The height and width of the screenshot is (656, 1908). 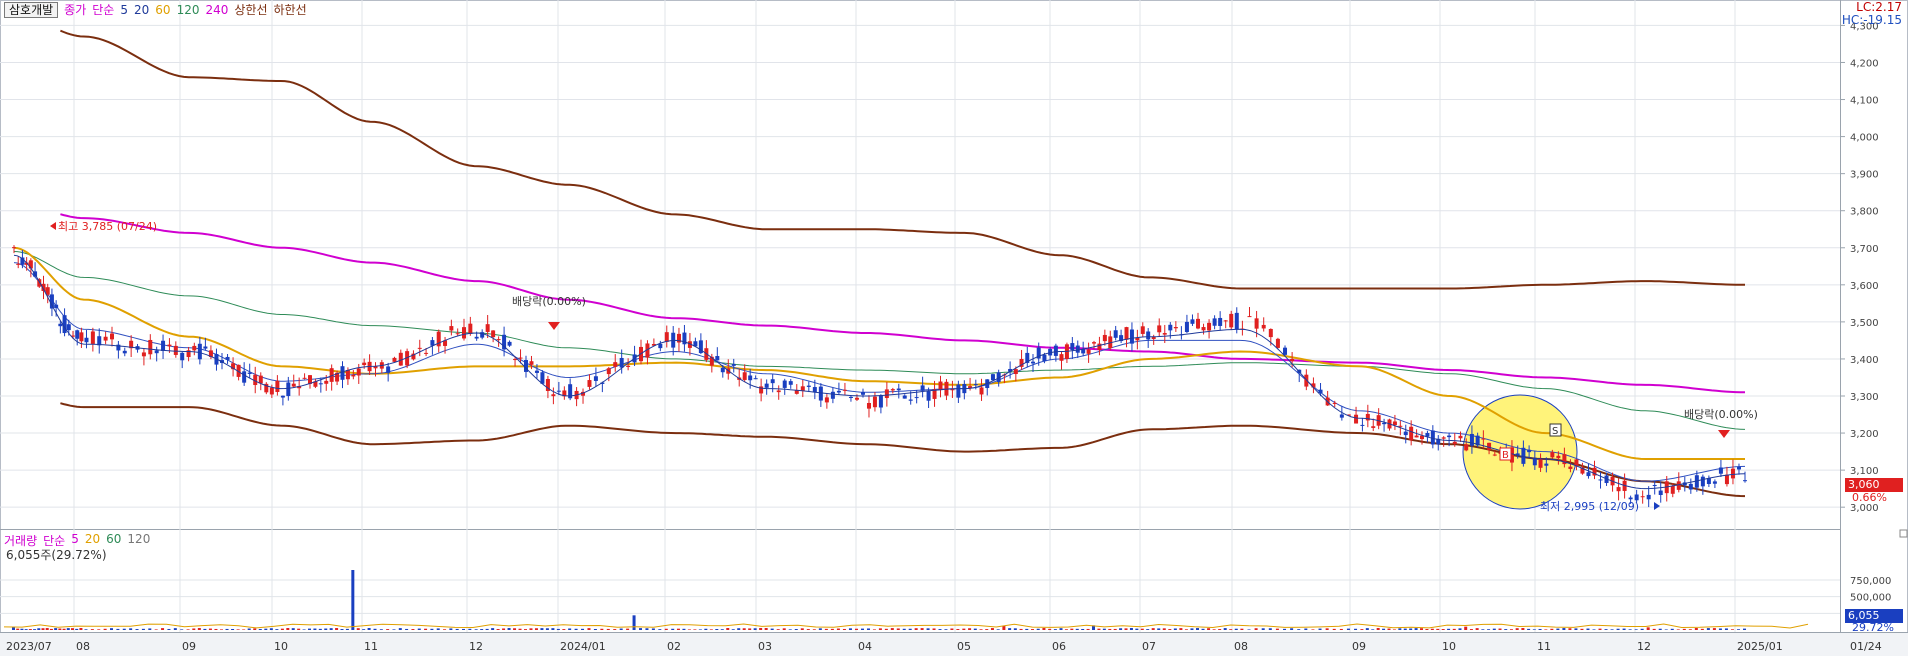 What do you see at coordinates (1059, 646) in the screenshot?
I see `date-tick-label: 06` at bounding box center [1059, 646].